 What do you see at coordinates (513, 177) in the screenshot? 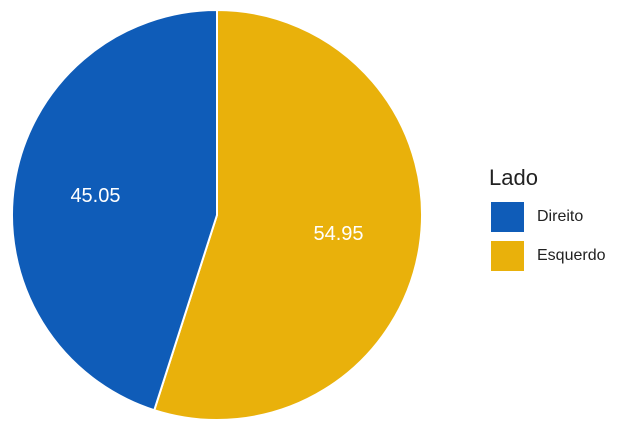
I see `legend-title: Lado` at bounding box center [513, 177].